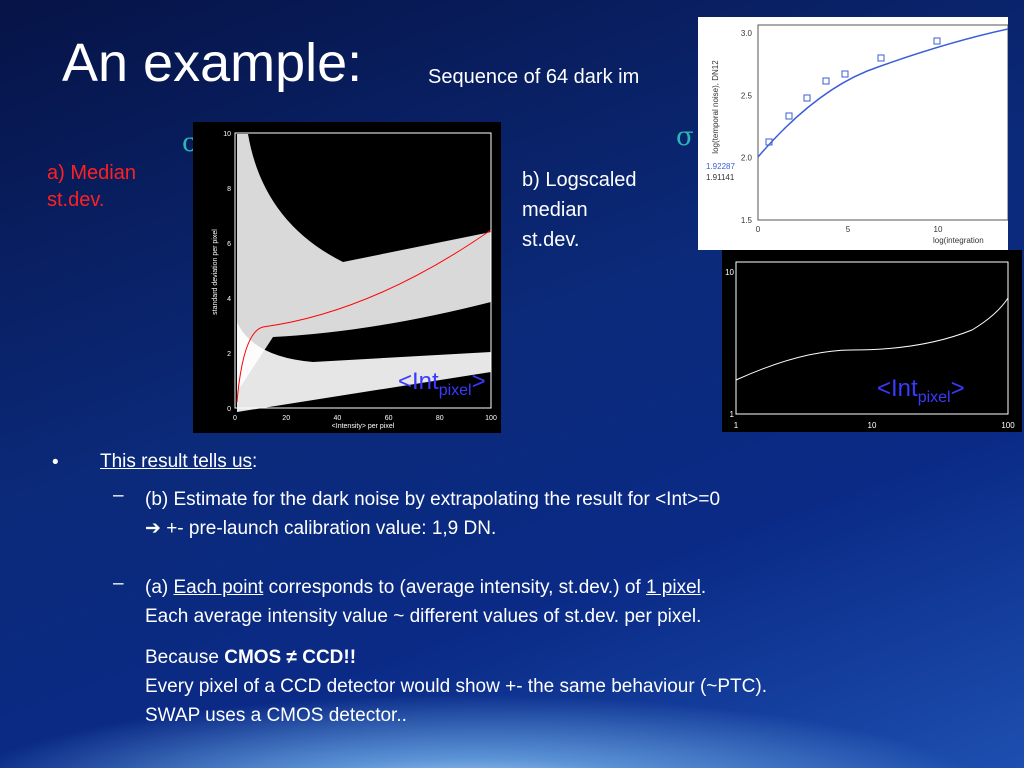 The height and width of the screenshot is (768, 1024). I want to click on annotation: 1.92287, so click(720, 166).